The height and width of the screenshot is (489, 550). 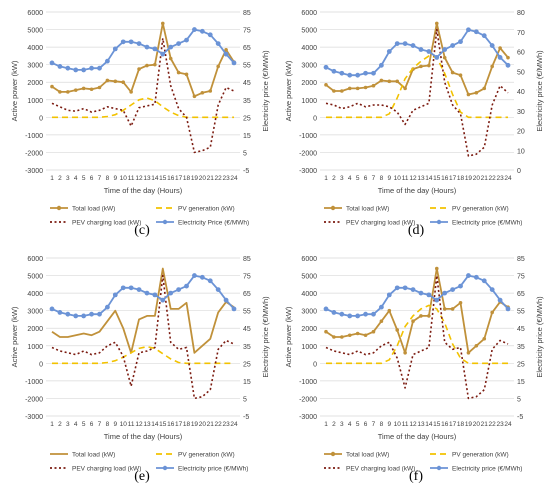 I want to click on x-tick-label: 16, so click(x=171, y=424).